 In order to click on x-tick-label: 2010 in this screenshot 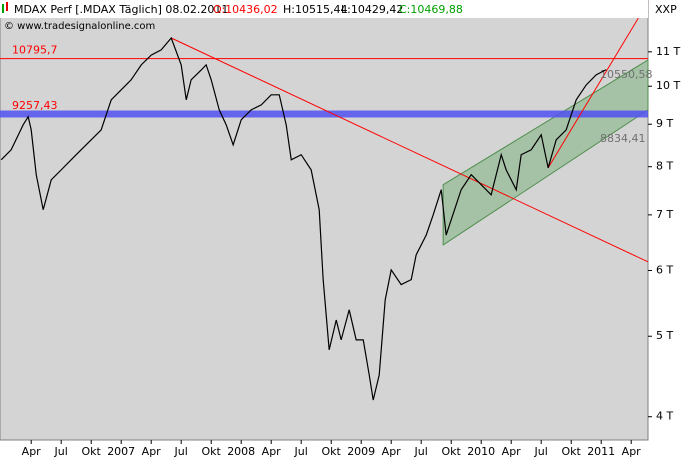, I will do `click(481, 451)`.